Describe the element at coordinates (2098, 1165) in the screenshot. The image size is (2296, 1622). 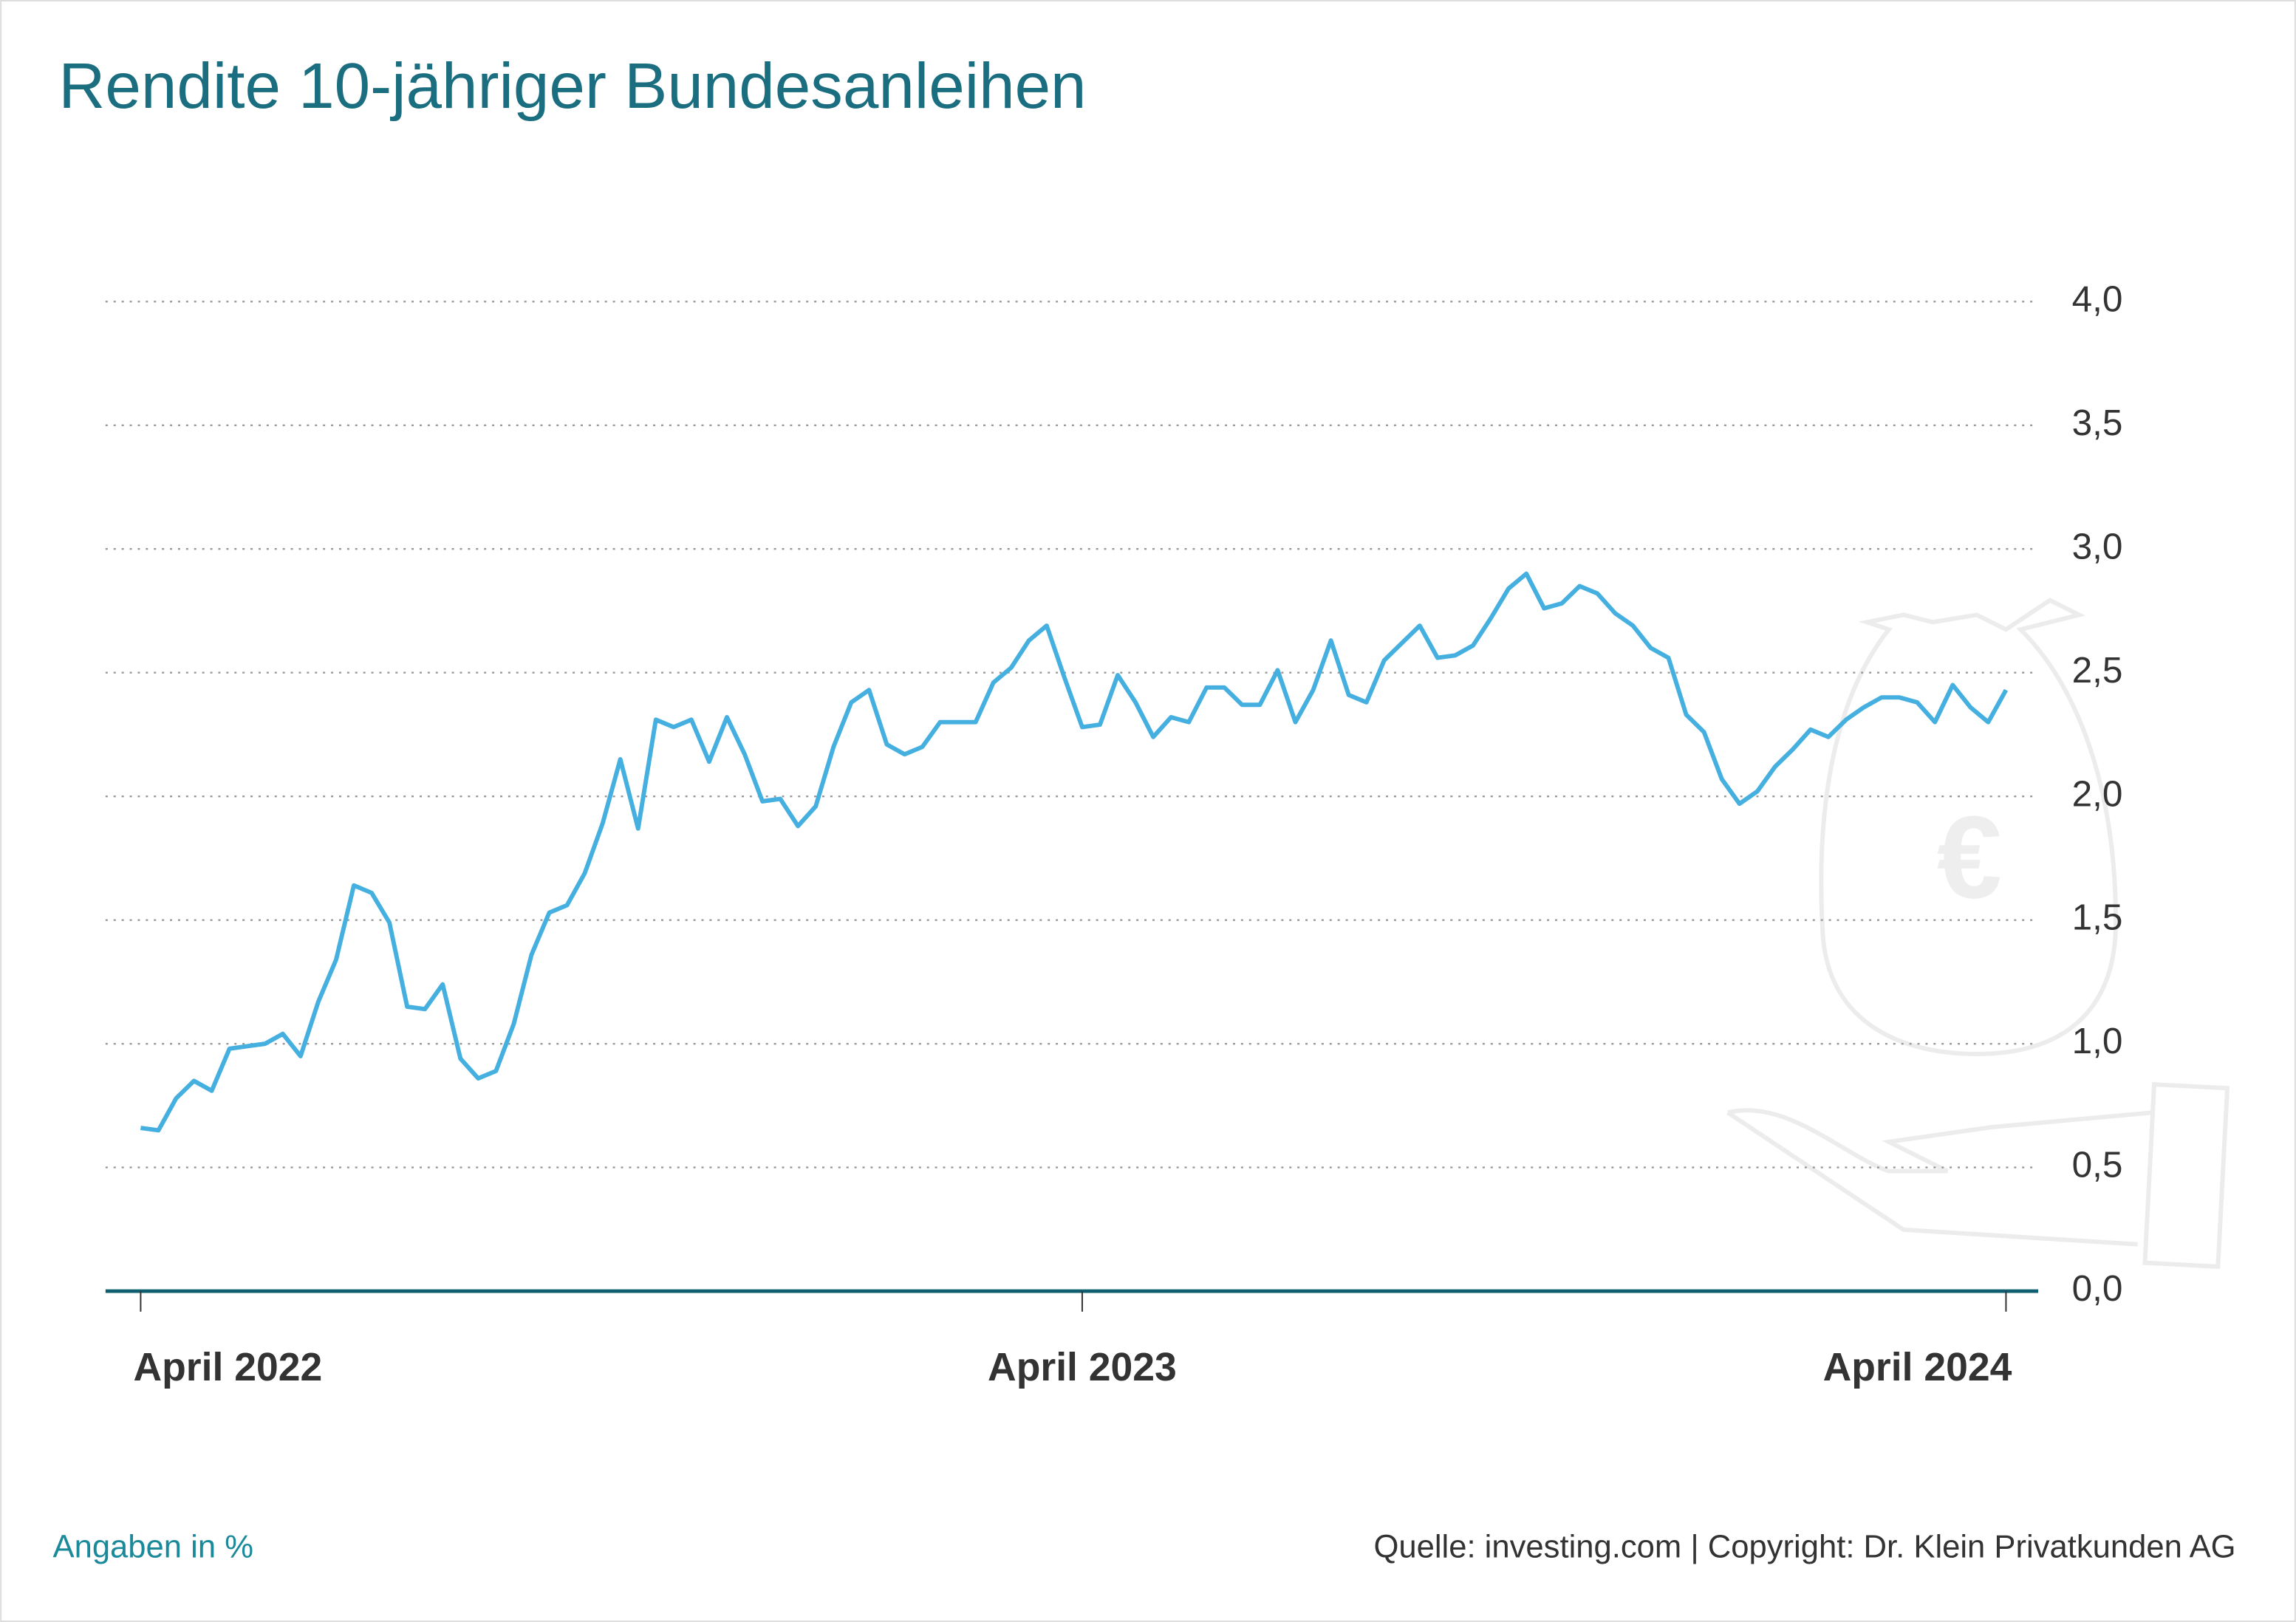
I see `y-tick-label: 0,5` at that location.